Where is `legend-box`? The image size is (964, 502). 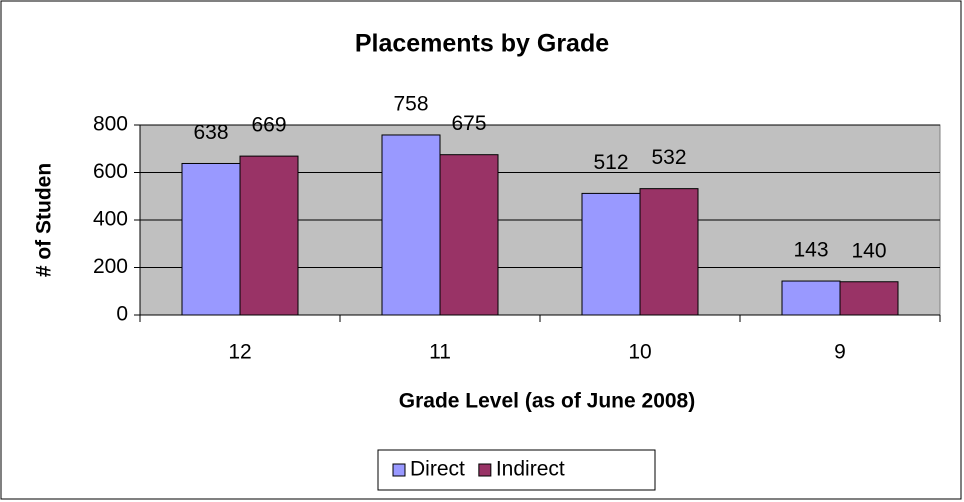 legend-box is located at coordinates (516, 470).